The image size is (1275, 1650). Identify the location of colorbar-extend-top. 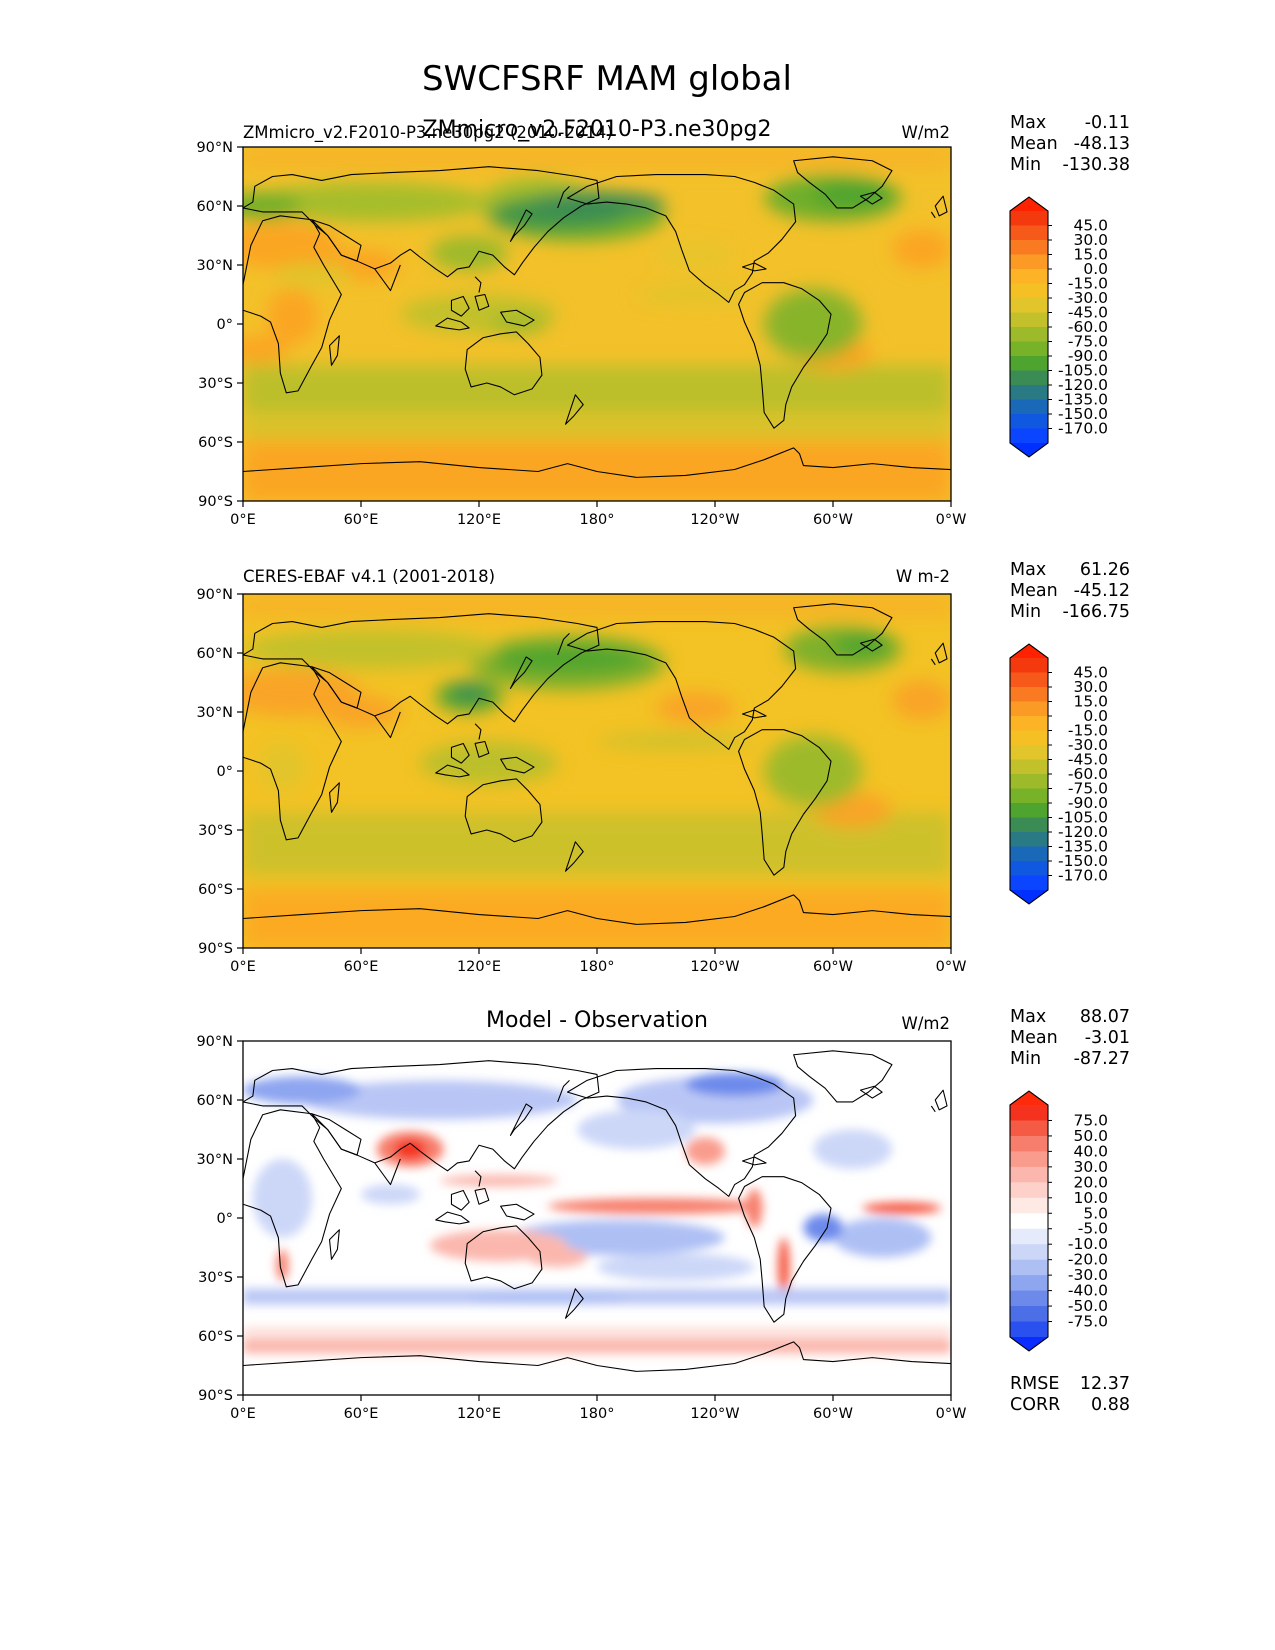
(1029, 651).